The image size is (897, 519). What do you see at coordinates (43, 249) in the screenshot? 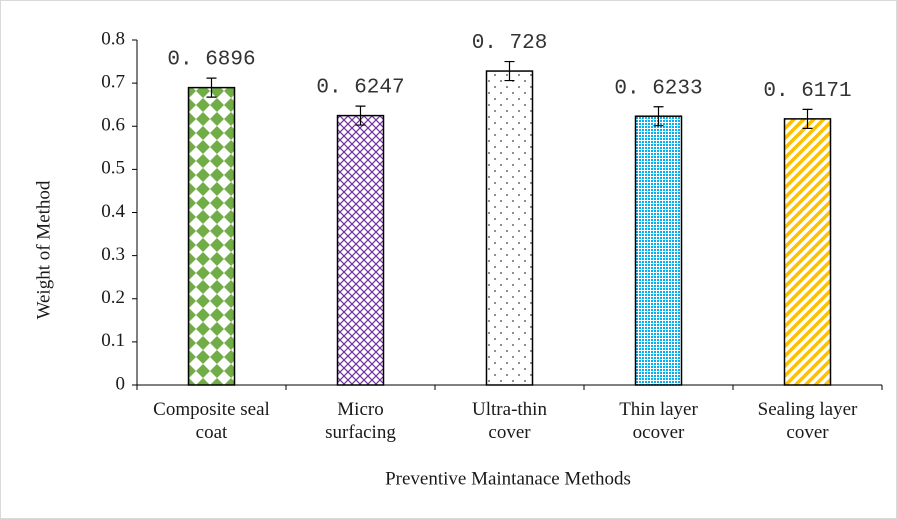
I see `y-axis-title: Weight of Method` at bounding box center [43, 249].